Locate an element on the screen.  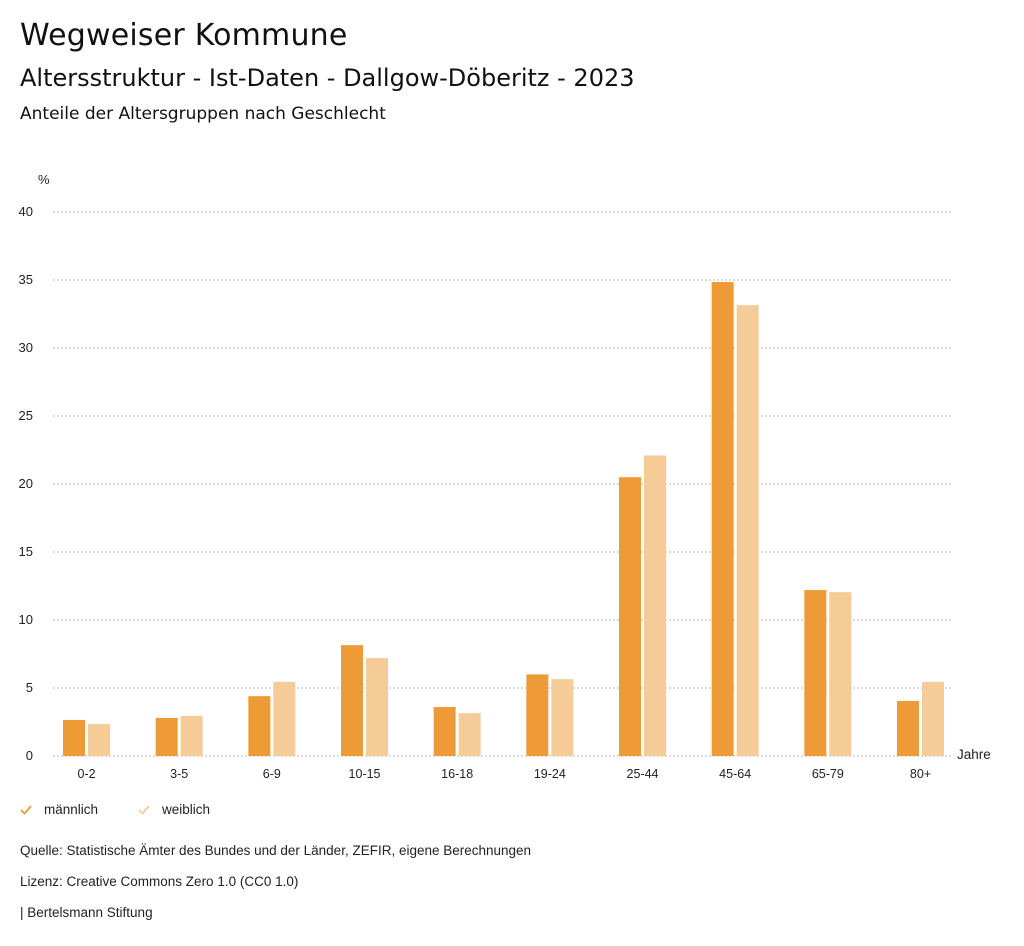
y-tick-label: 25 is located at coordinates (26, 415).